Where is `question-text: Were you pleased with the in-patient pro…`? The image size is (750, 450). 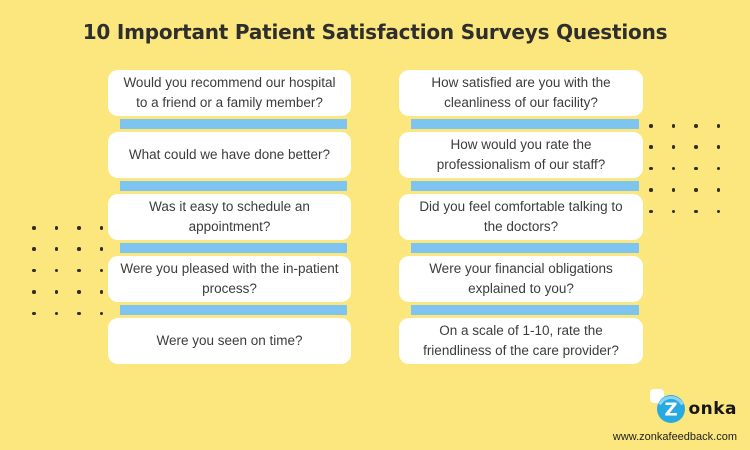
question-text: Were you pleased with the in-patient pro… is located at coordinates (229, 278).